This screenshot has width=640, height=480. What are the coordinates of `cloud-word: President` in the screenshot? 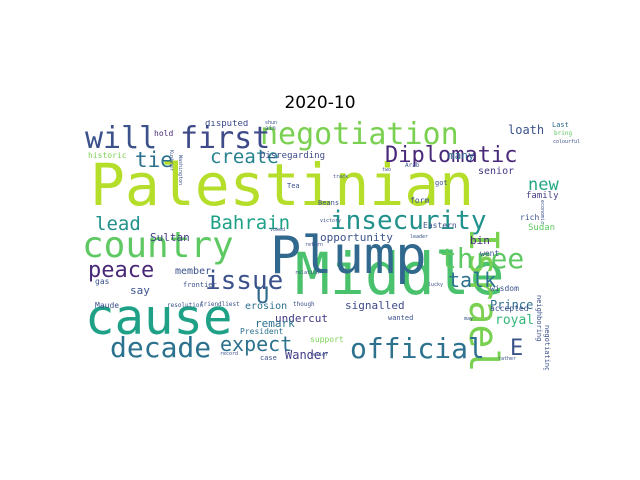 It's located at (262, 331).